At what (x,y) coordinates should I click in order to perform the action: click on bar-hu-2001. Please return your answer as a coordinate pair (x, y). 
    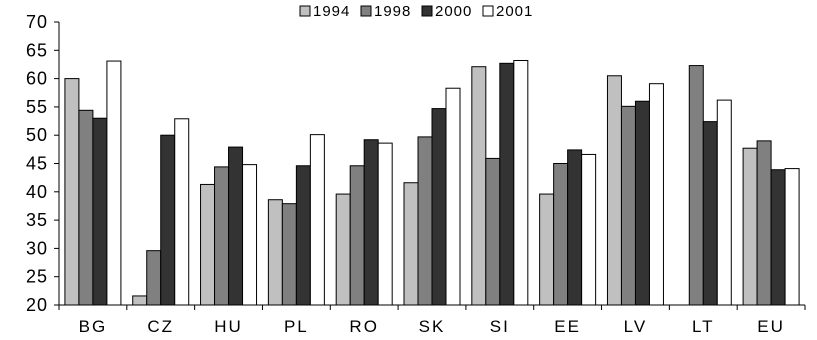
    Looking at the image, I should click on (250, 235).